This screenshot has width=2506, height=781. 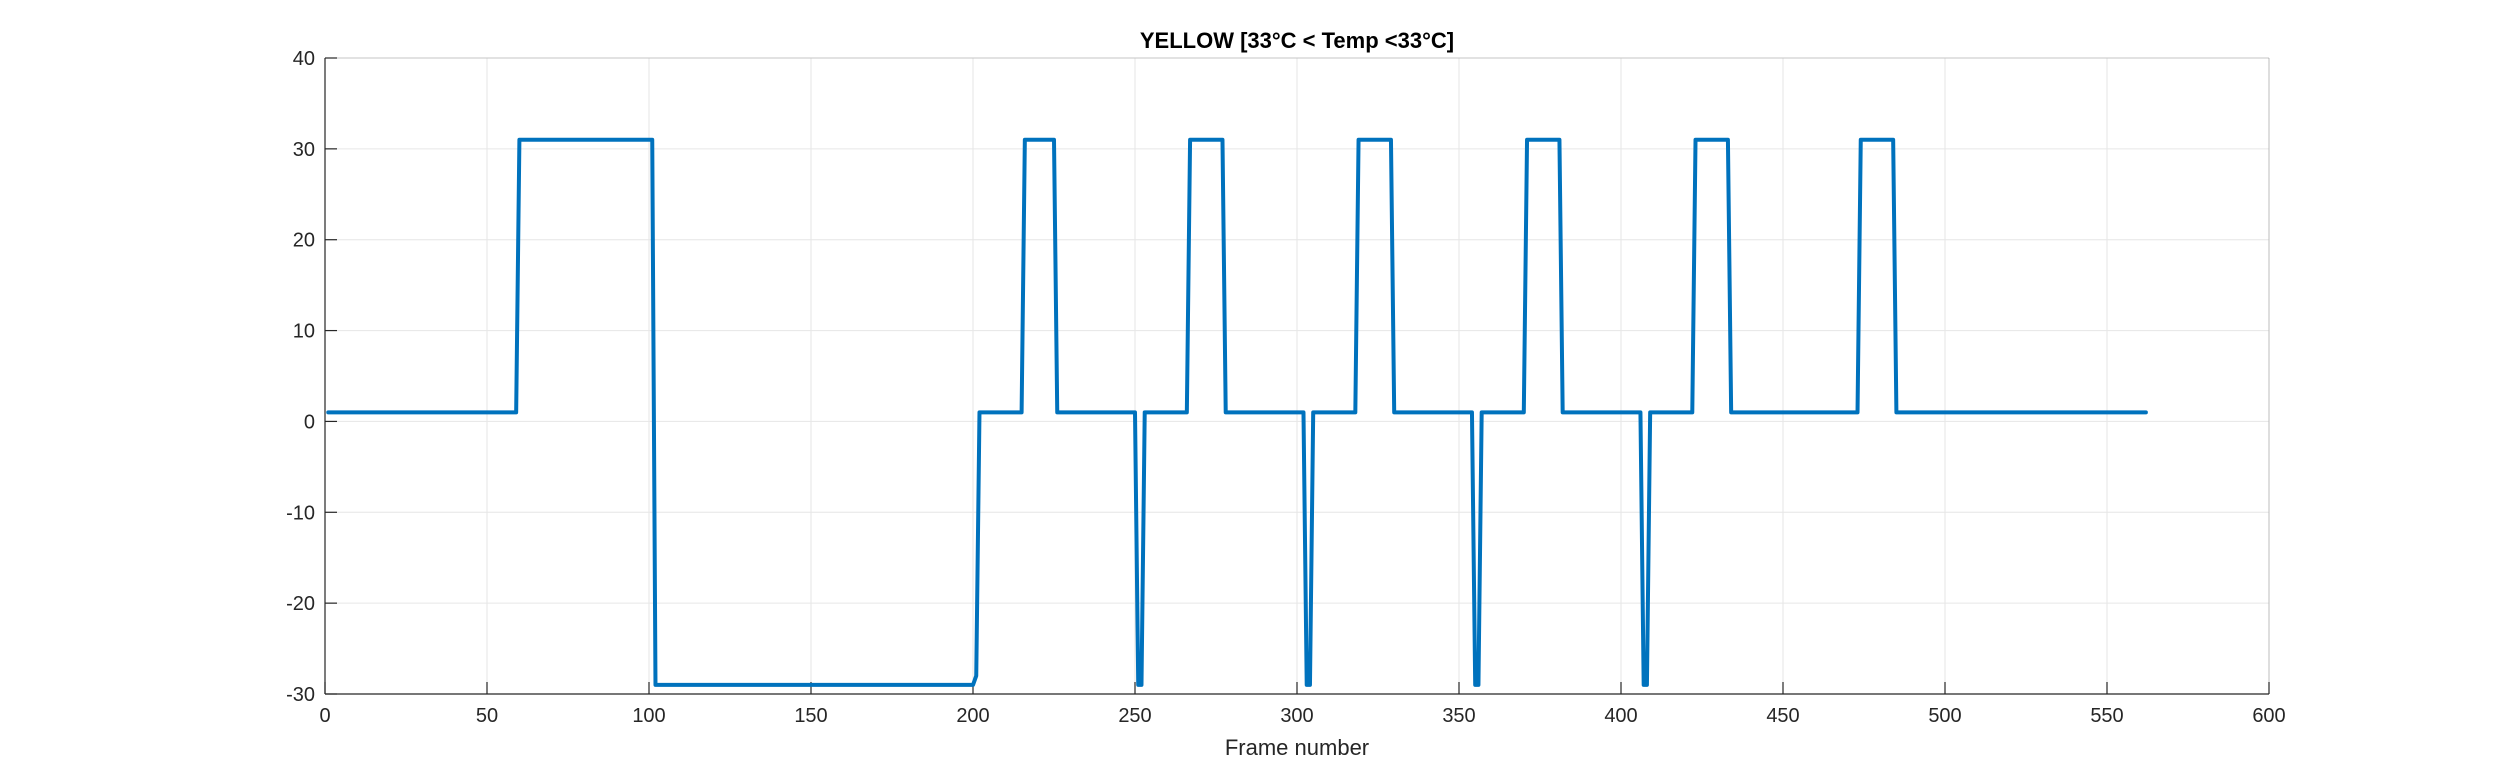 What do you see at coordinates (1458, 716) in the screenshot?
I see `x-tick-label: 350` at bounding box center [1458, 716].